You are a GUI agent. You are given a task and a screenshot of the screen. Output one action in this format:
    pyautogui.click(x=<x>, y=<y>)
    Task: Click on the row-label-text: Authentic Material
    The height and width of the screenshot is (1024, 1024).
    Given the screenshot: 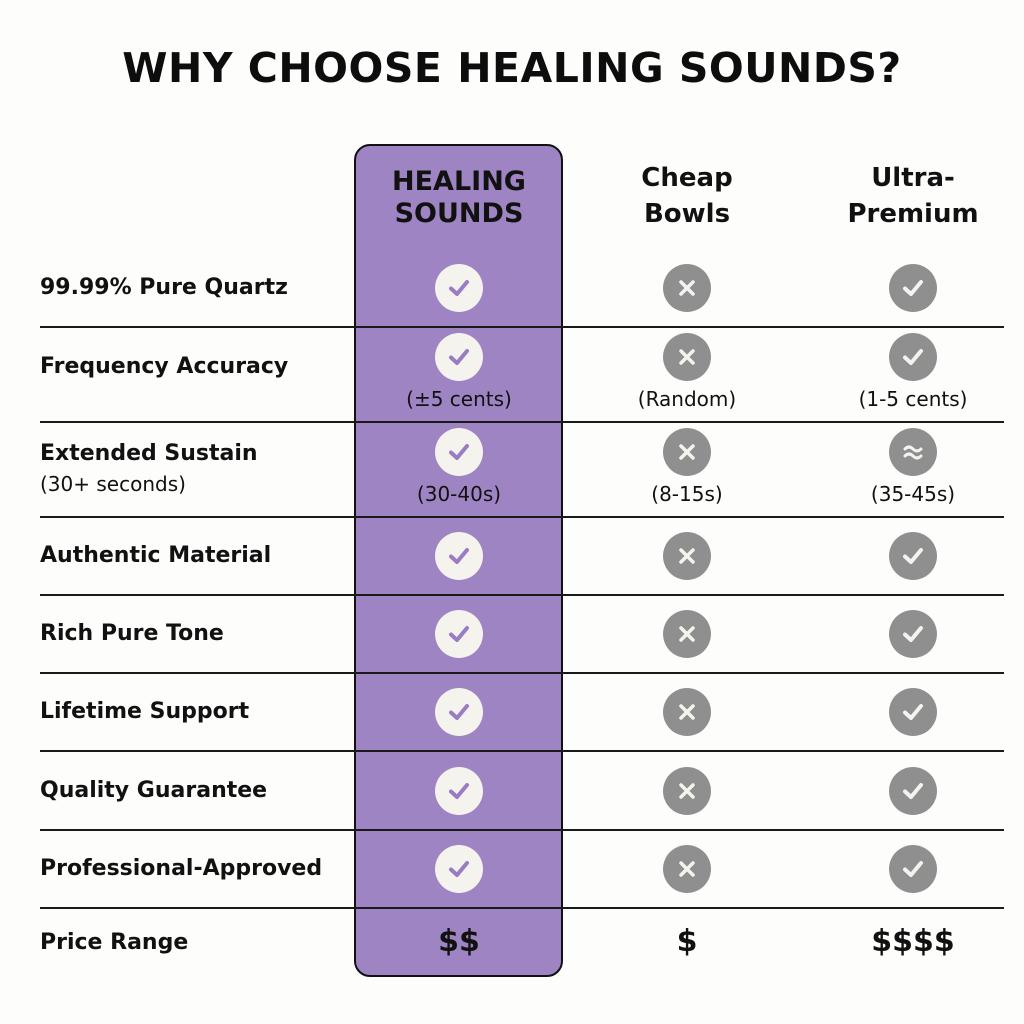 What is the action you would take?
    pyautogui.click(x=156, y=555)
    